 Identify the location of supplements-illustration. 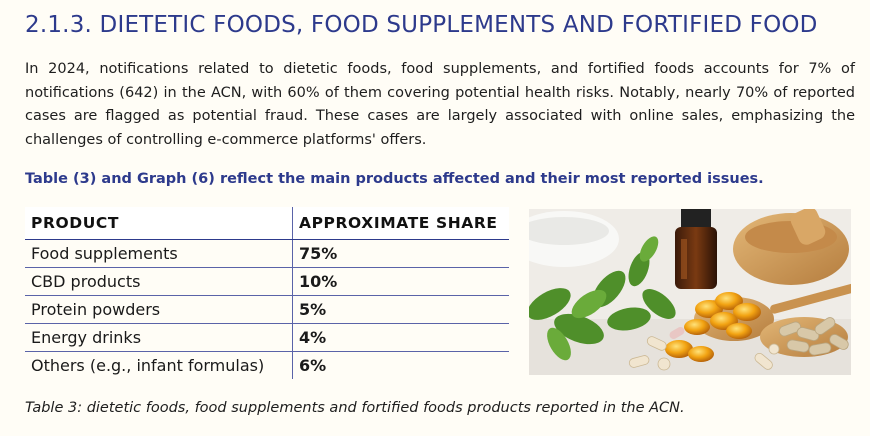
(690, 292).